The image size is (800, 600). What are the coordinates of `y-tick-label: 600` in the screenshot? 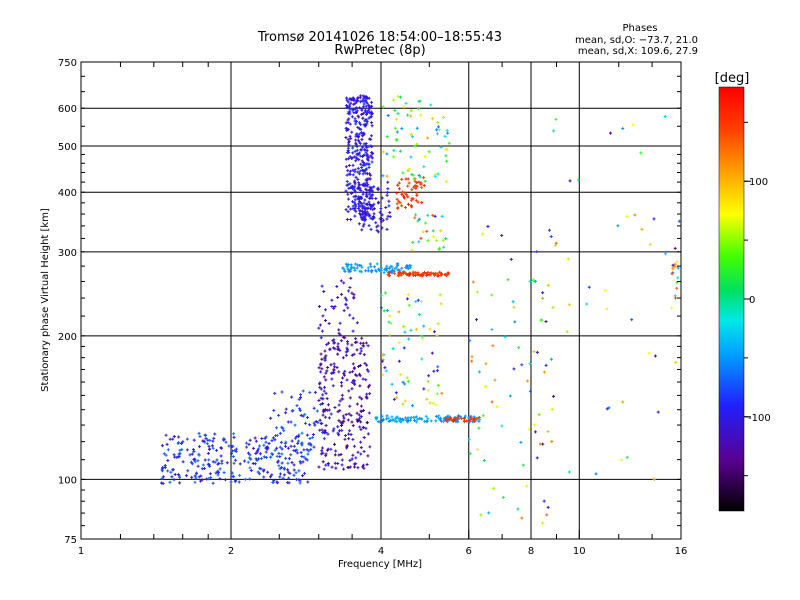 It's located at (67, 109).